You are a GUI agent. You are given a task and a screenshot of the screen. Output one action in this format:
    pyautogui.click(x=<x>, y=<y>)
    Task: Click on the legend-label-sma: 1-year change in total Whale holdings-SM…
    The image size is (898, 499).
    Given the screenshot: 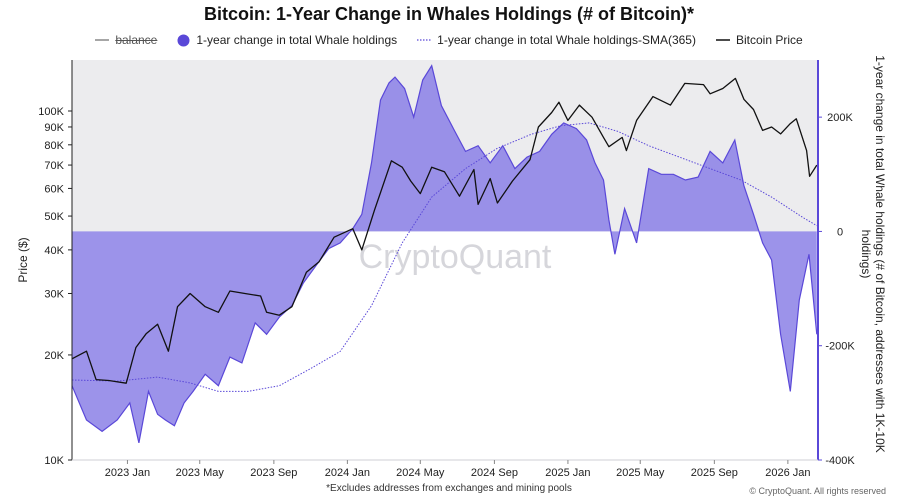 What is the action you would take?
    pyautogui.click(x=566, y=40)
    